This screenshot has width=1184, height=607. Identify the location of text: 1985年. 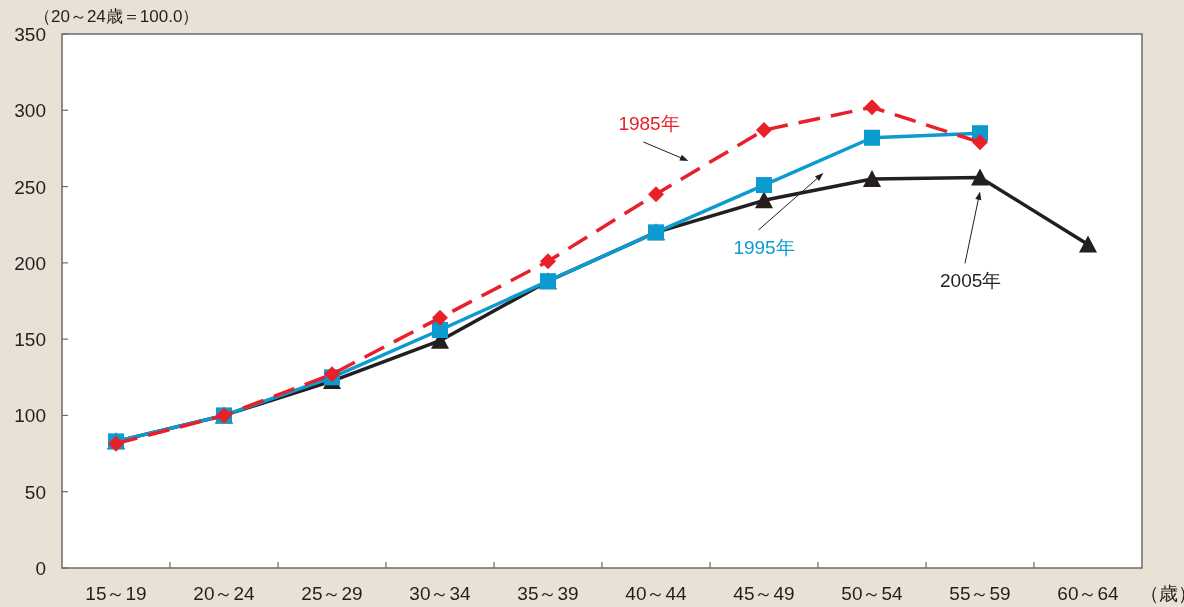
(649, 123).